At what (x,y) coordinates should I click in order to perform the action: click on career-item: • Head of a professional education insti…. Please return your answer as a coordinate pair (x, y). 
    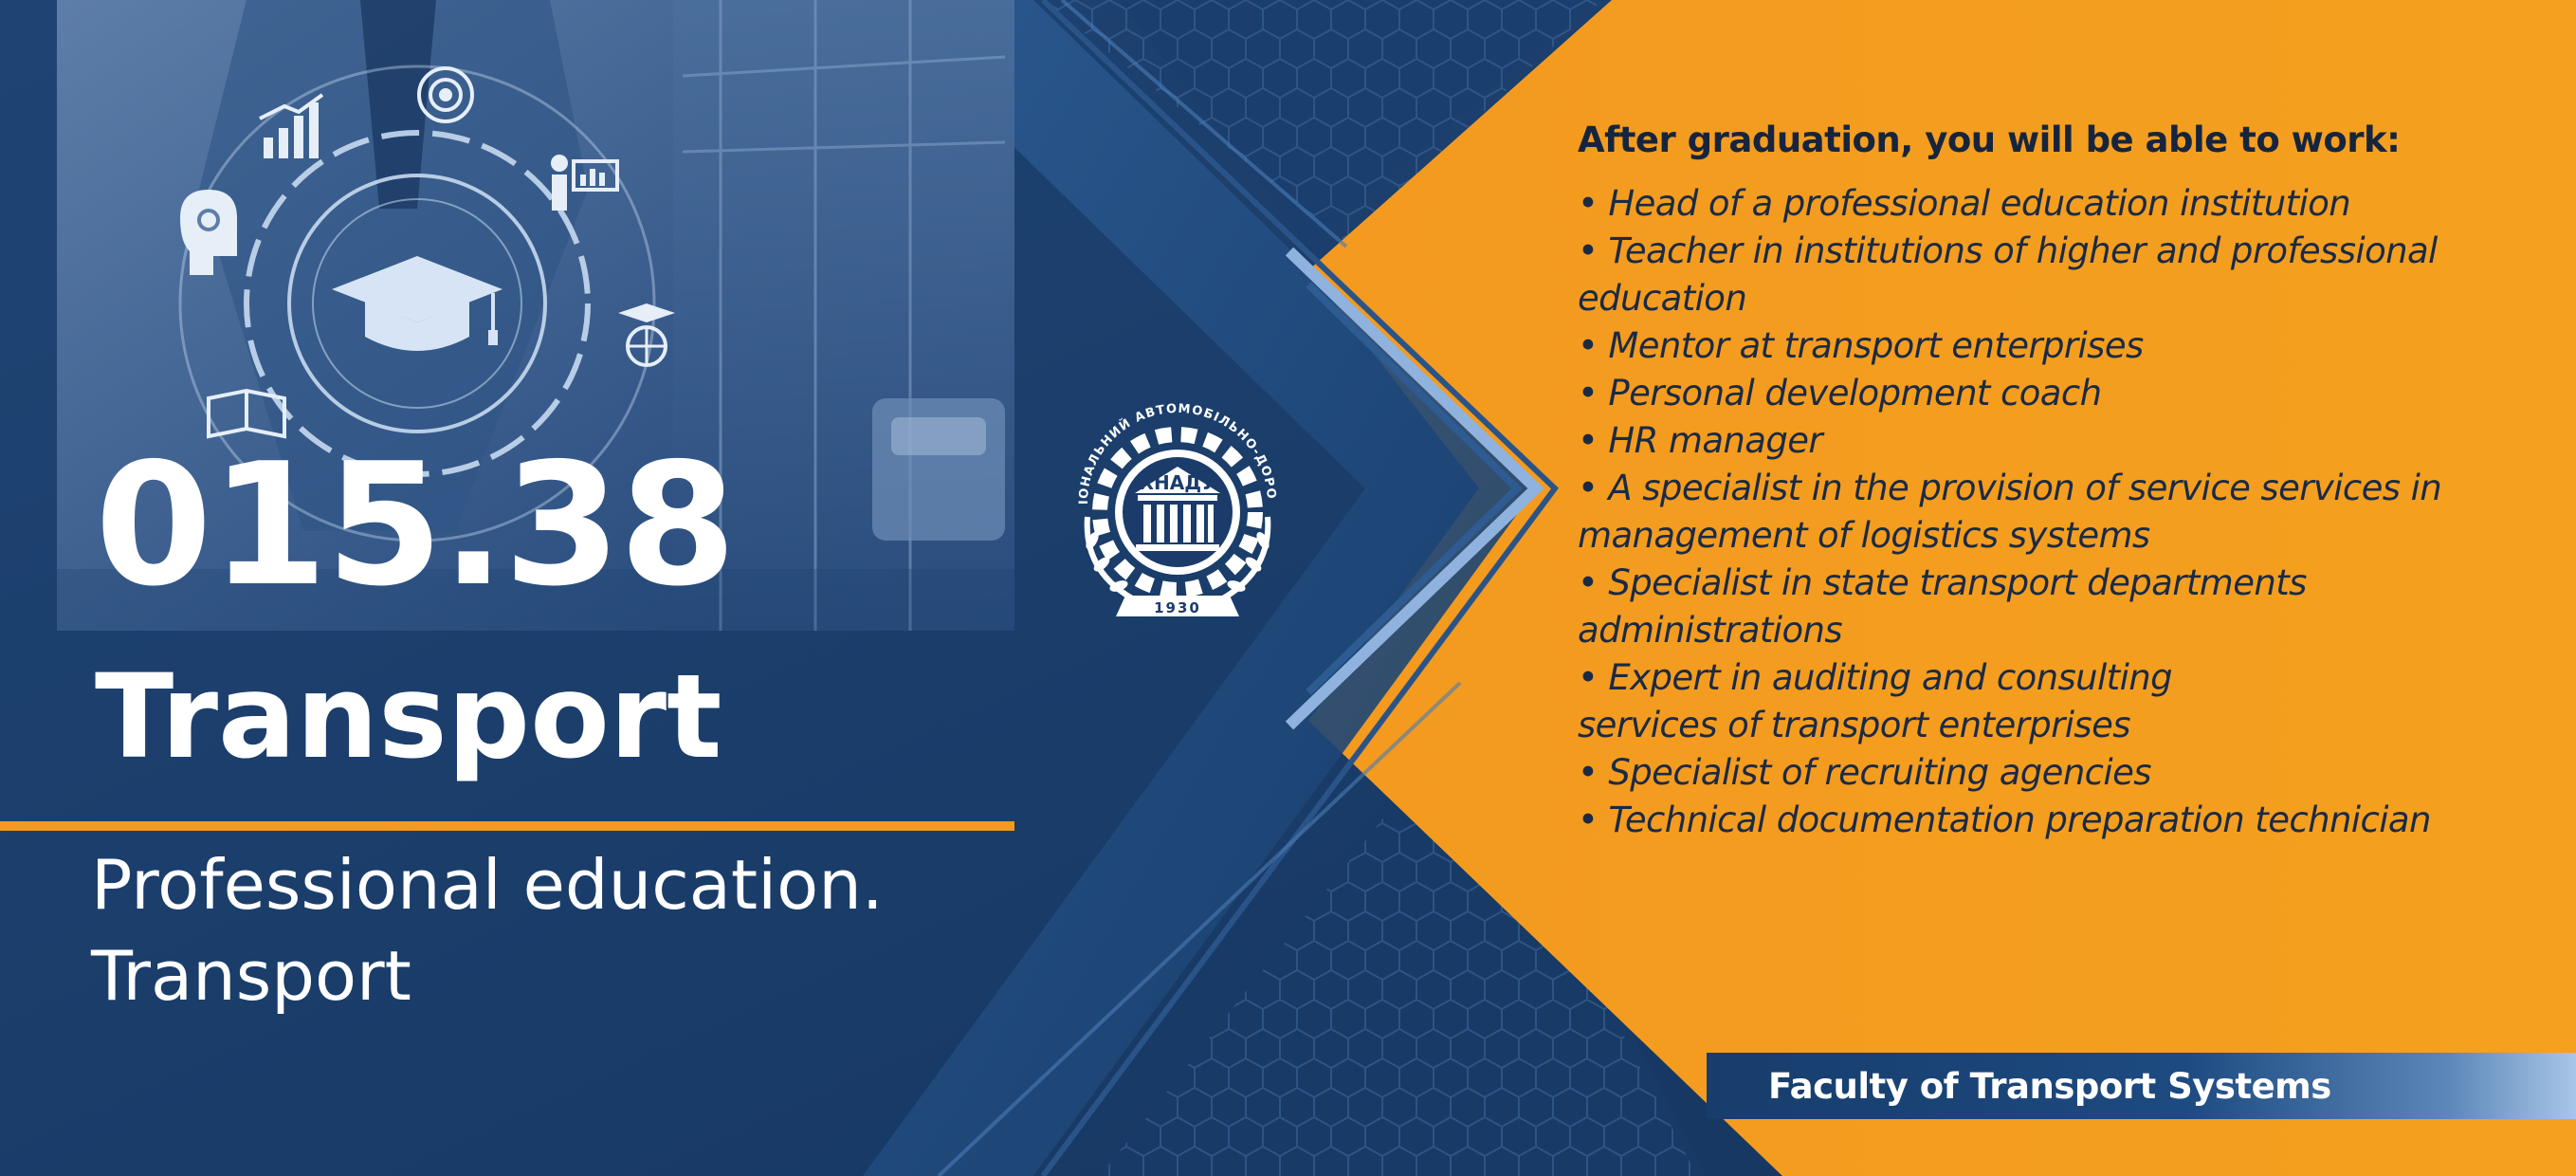
    Looking at the image, I should click on (1964, 203).